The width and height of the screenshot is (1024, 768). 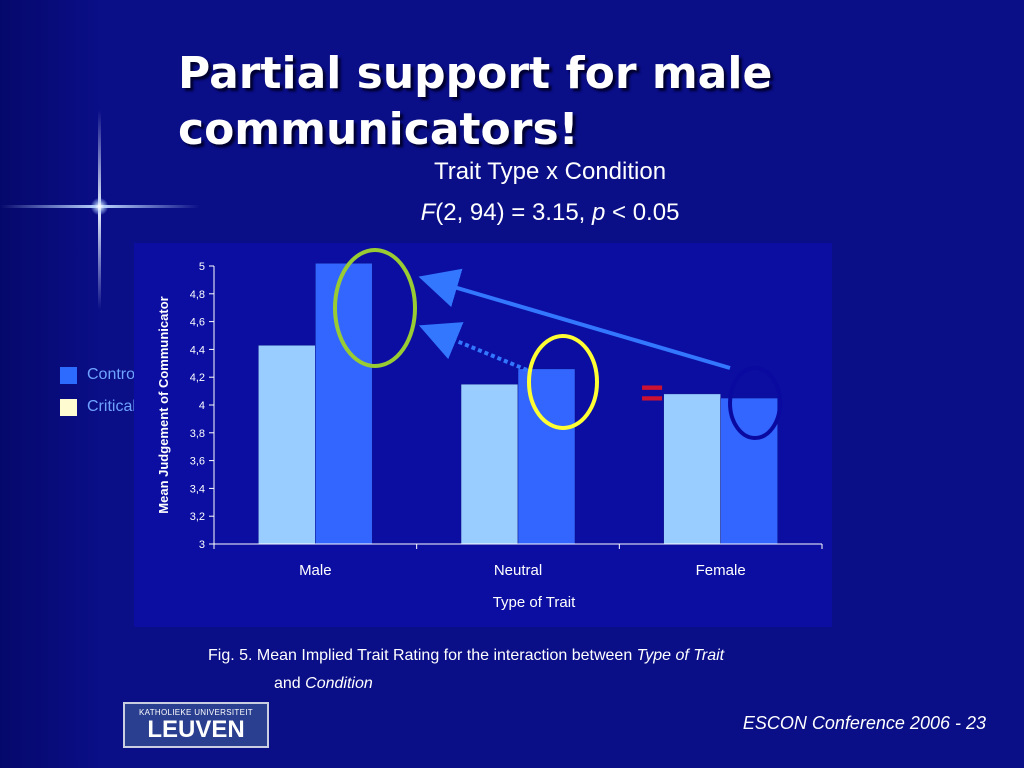 What do you see at coordinates (518, 570) in the screenshot?
I see `x-tick-label: Neutral` at bounding box center [518, 570].